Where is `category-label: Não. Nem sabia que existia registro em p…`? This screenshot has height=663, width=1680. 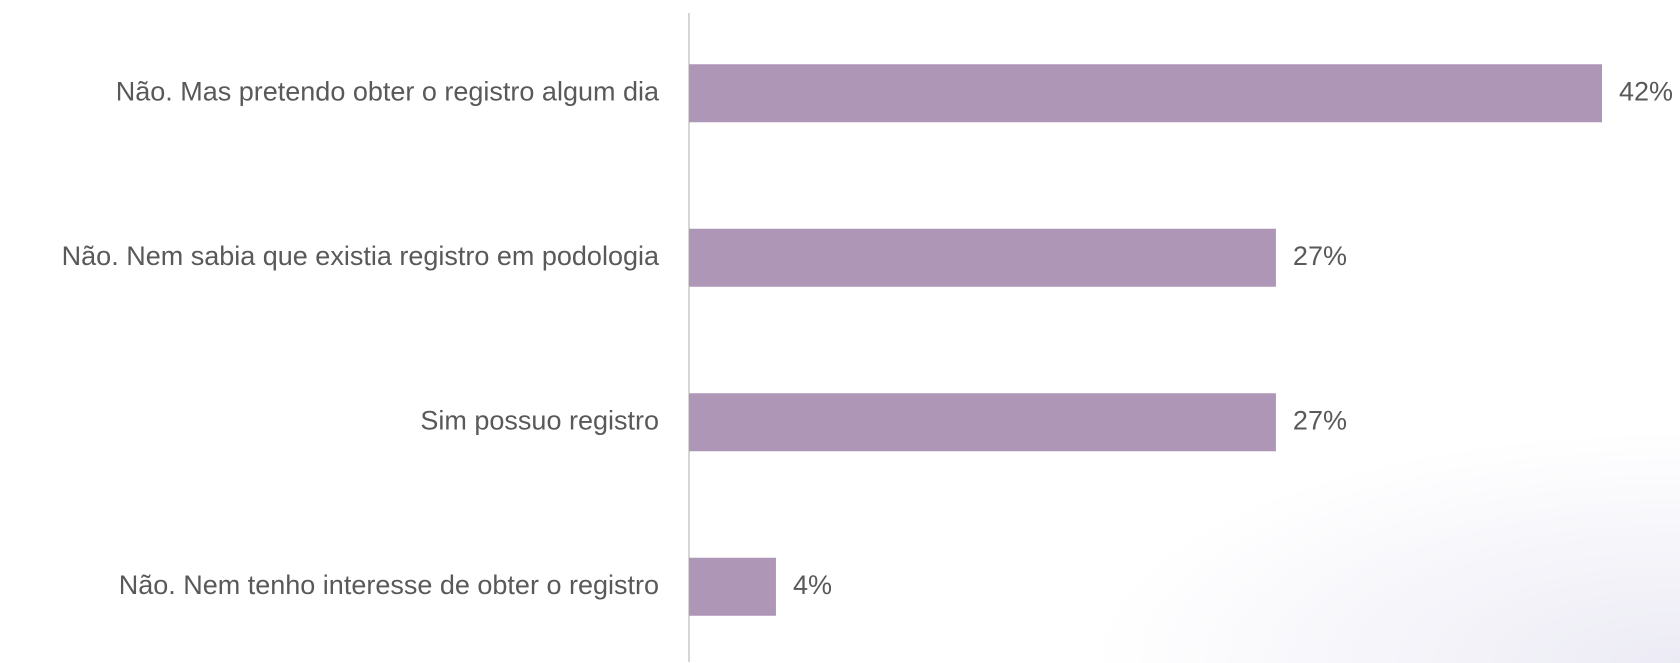 category-label: Não. Nem sabia que existia registro em p… is located at coordinates (361, 256).